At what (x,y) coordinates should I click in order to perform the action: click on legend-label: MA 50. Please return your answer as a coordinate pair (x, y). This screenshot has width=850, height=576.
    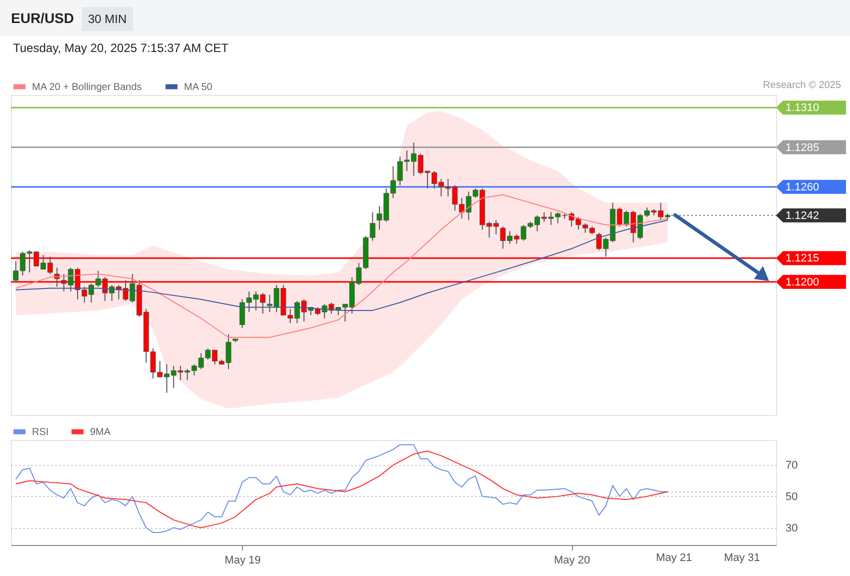
    Looking at the image, I should click on (198, 87).